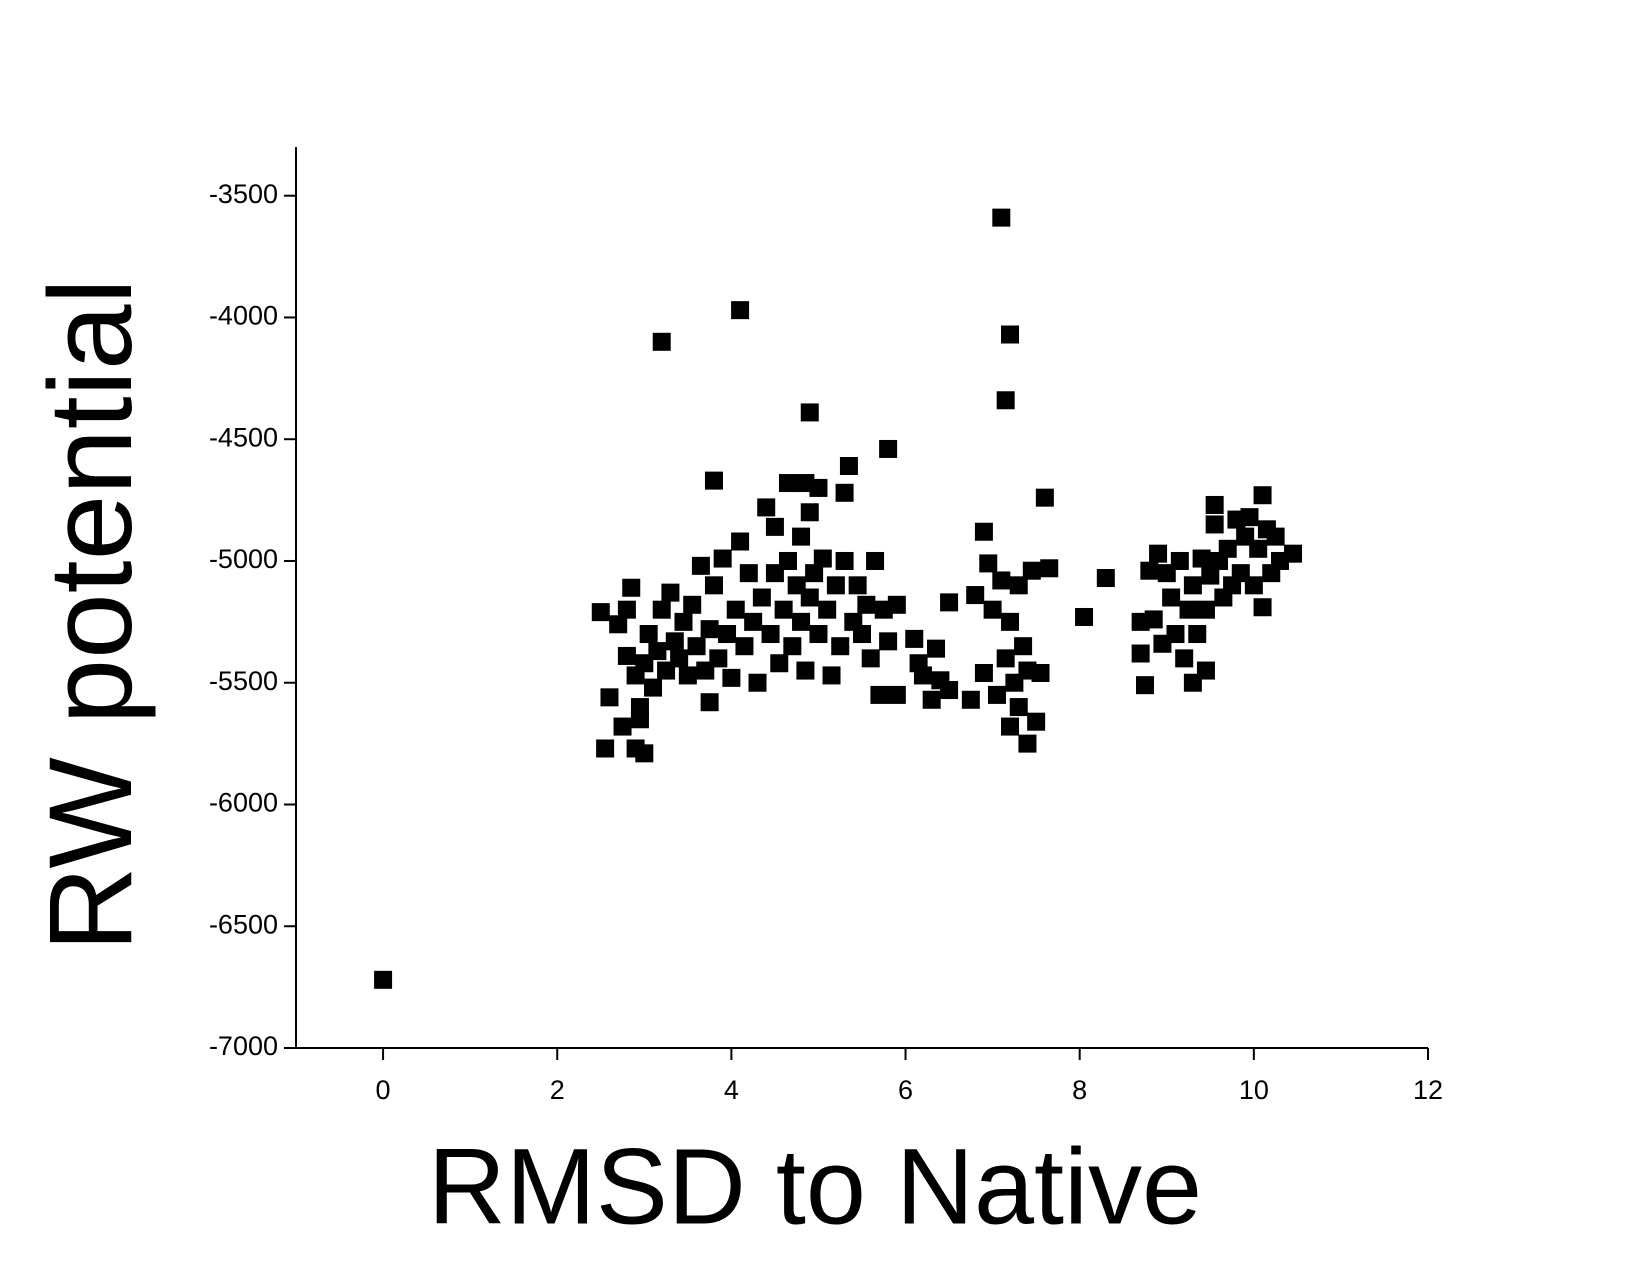  What do you see at coordinates (91, 614) in the screenshot?
I see `y-axis-title: RW potential` at bounding box center [91, 614].